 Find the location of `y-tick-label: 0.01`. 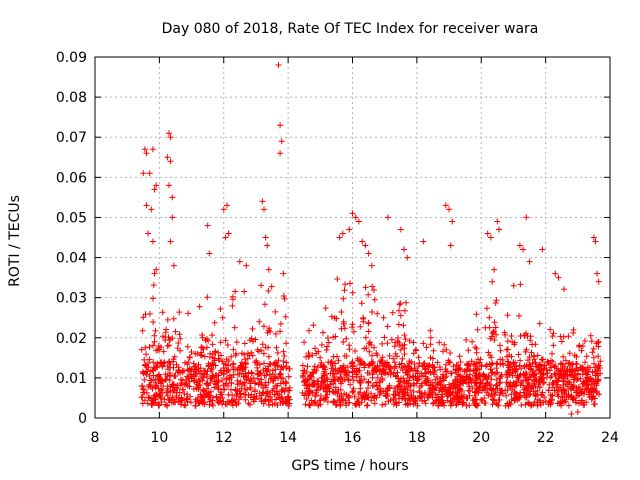

y-tick-label: 0.01 is located at coordinates (71, 379).